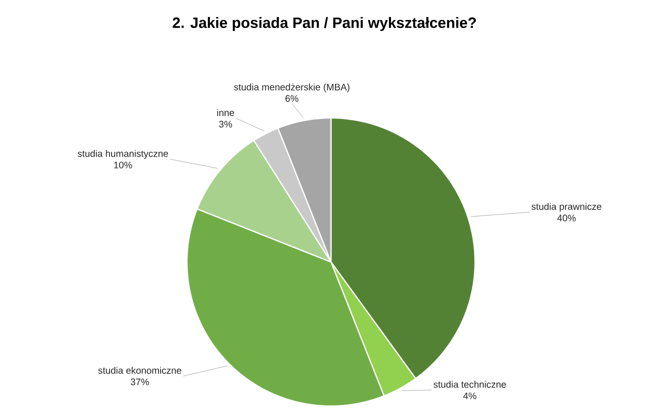  Describe the element at coordinates (566, 218) in the screenshot. I see `data-label: 40%` at that location.